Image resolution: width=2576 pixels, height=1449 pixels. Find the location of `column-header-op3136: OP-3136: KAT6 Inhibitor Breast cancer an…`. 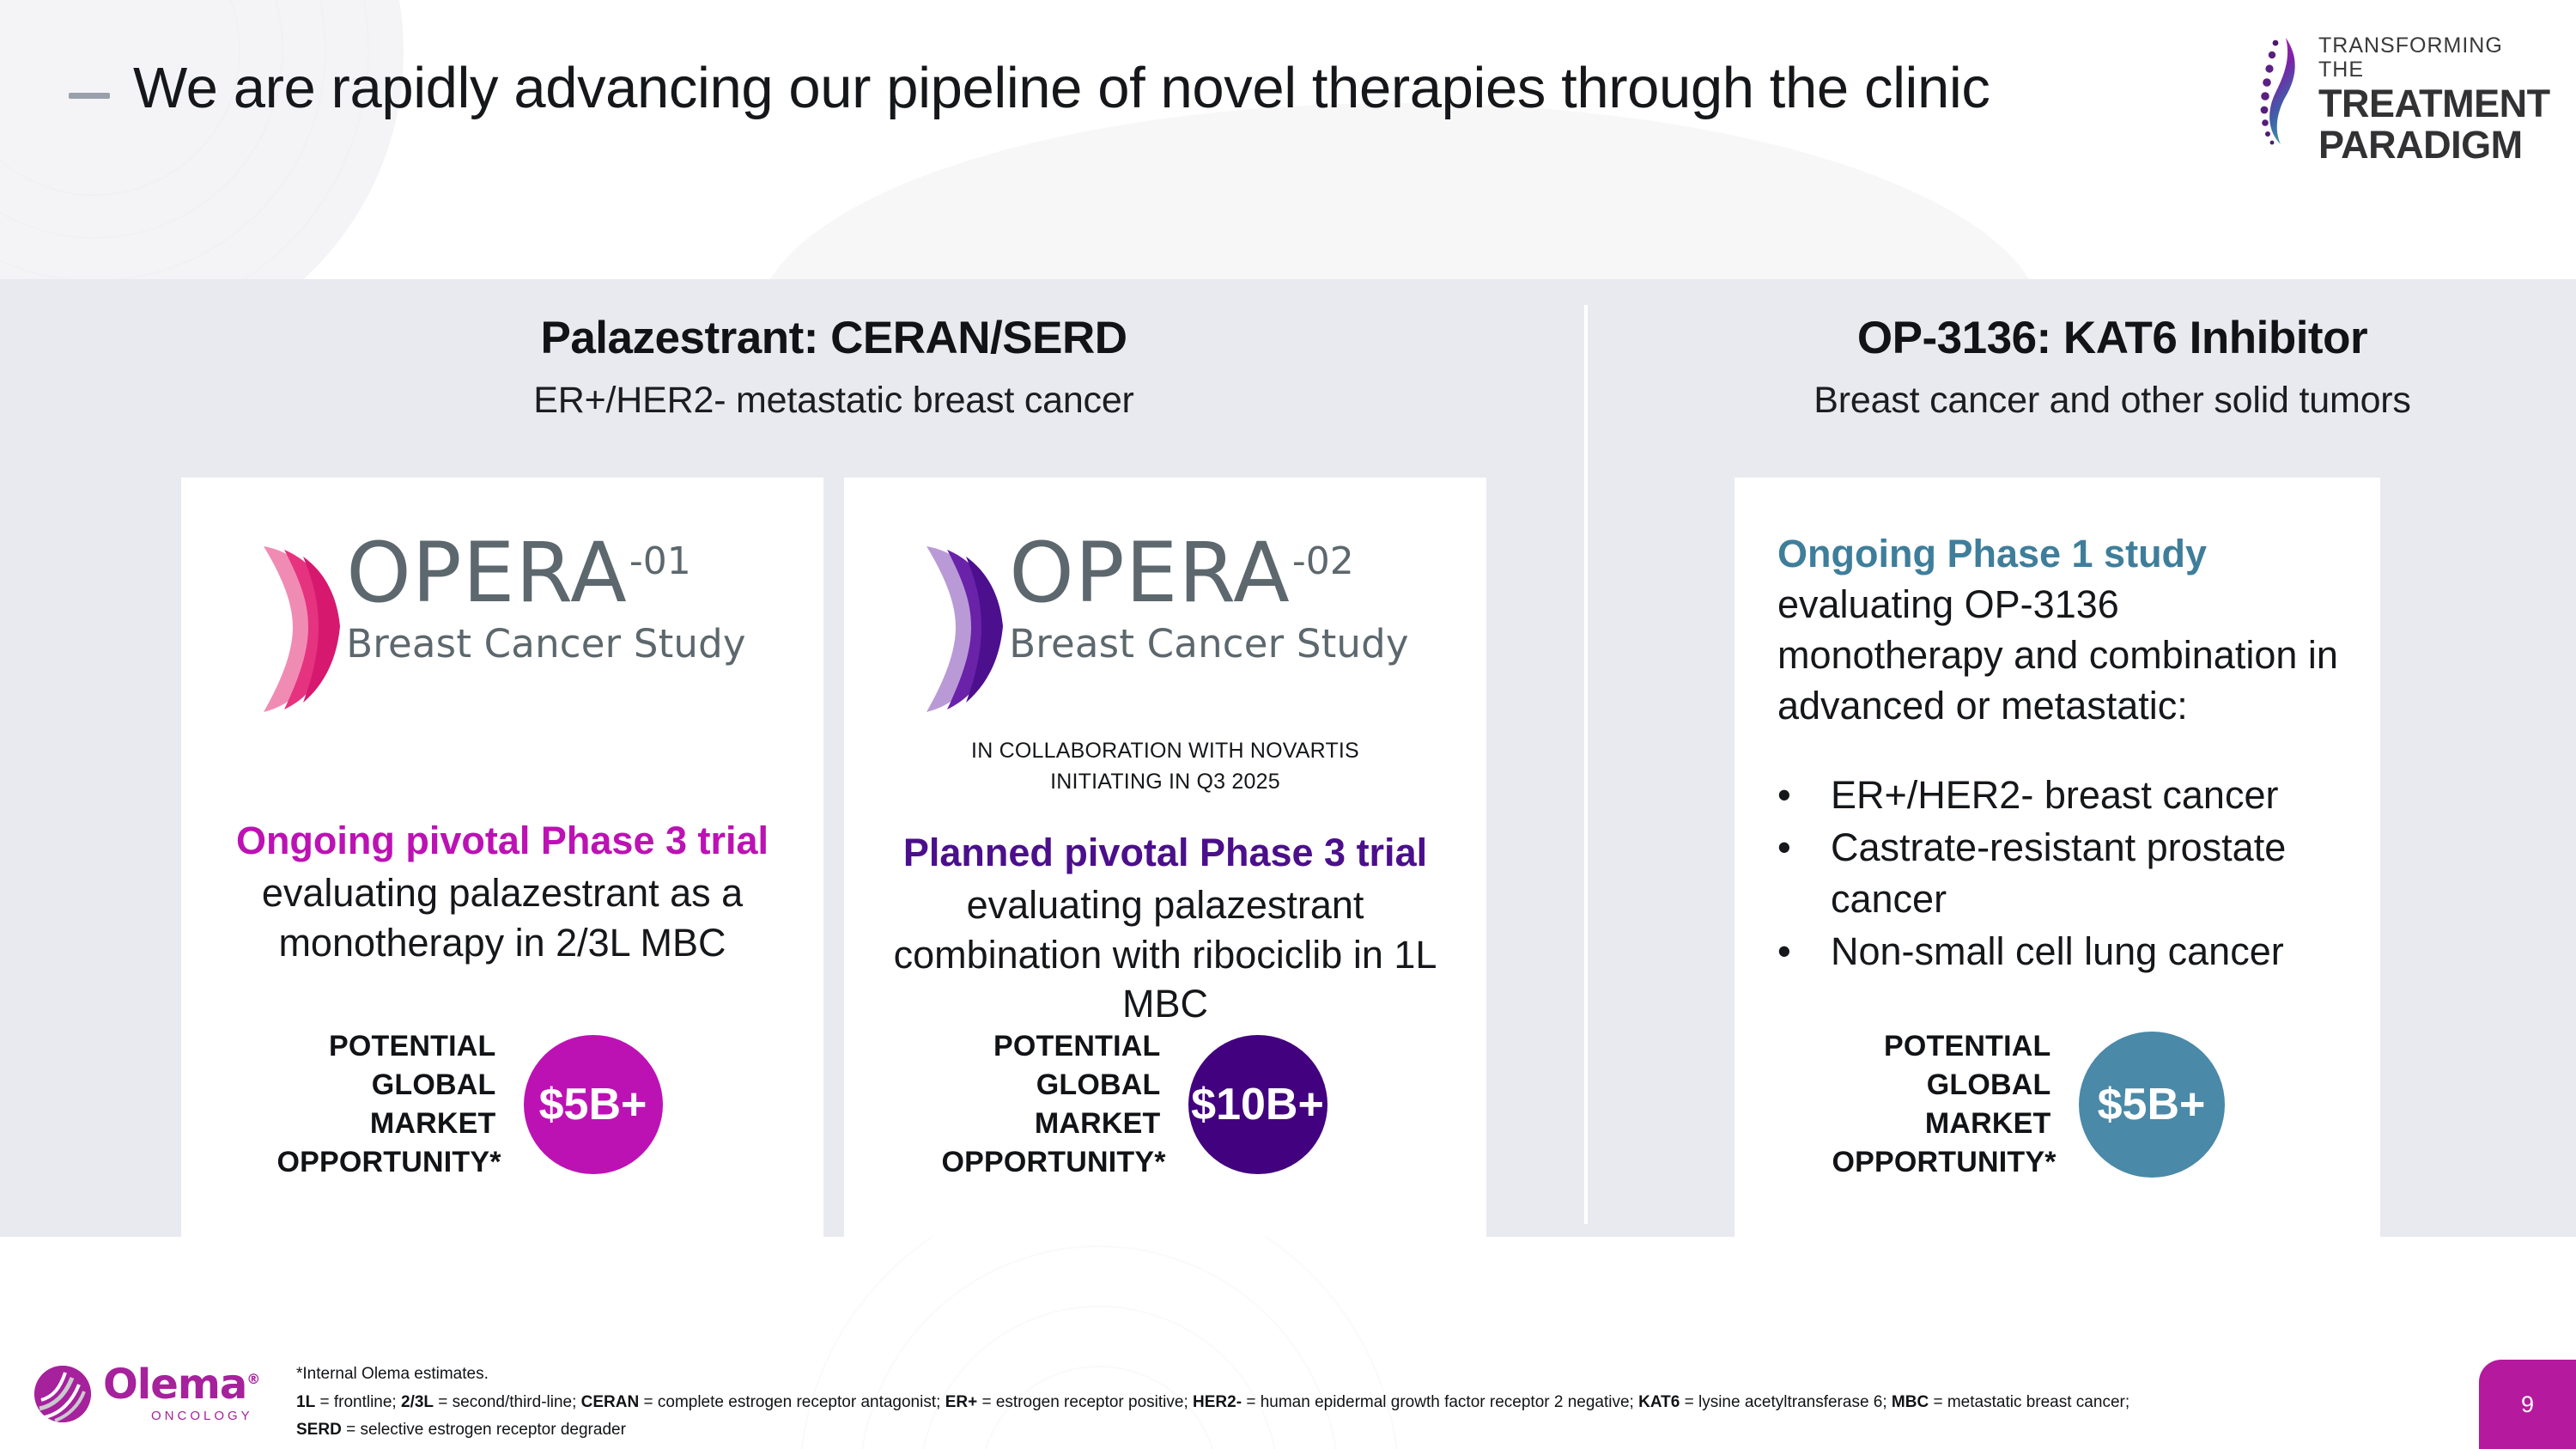

column-header-op3136: OP-3136: KAT6 Inhibitor Breast cancer an… is located at coordinates (2112, 367).